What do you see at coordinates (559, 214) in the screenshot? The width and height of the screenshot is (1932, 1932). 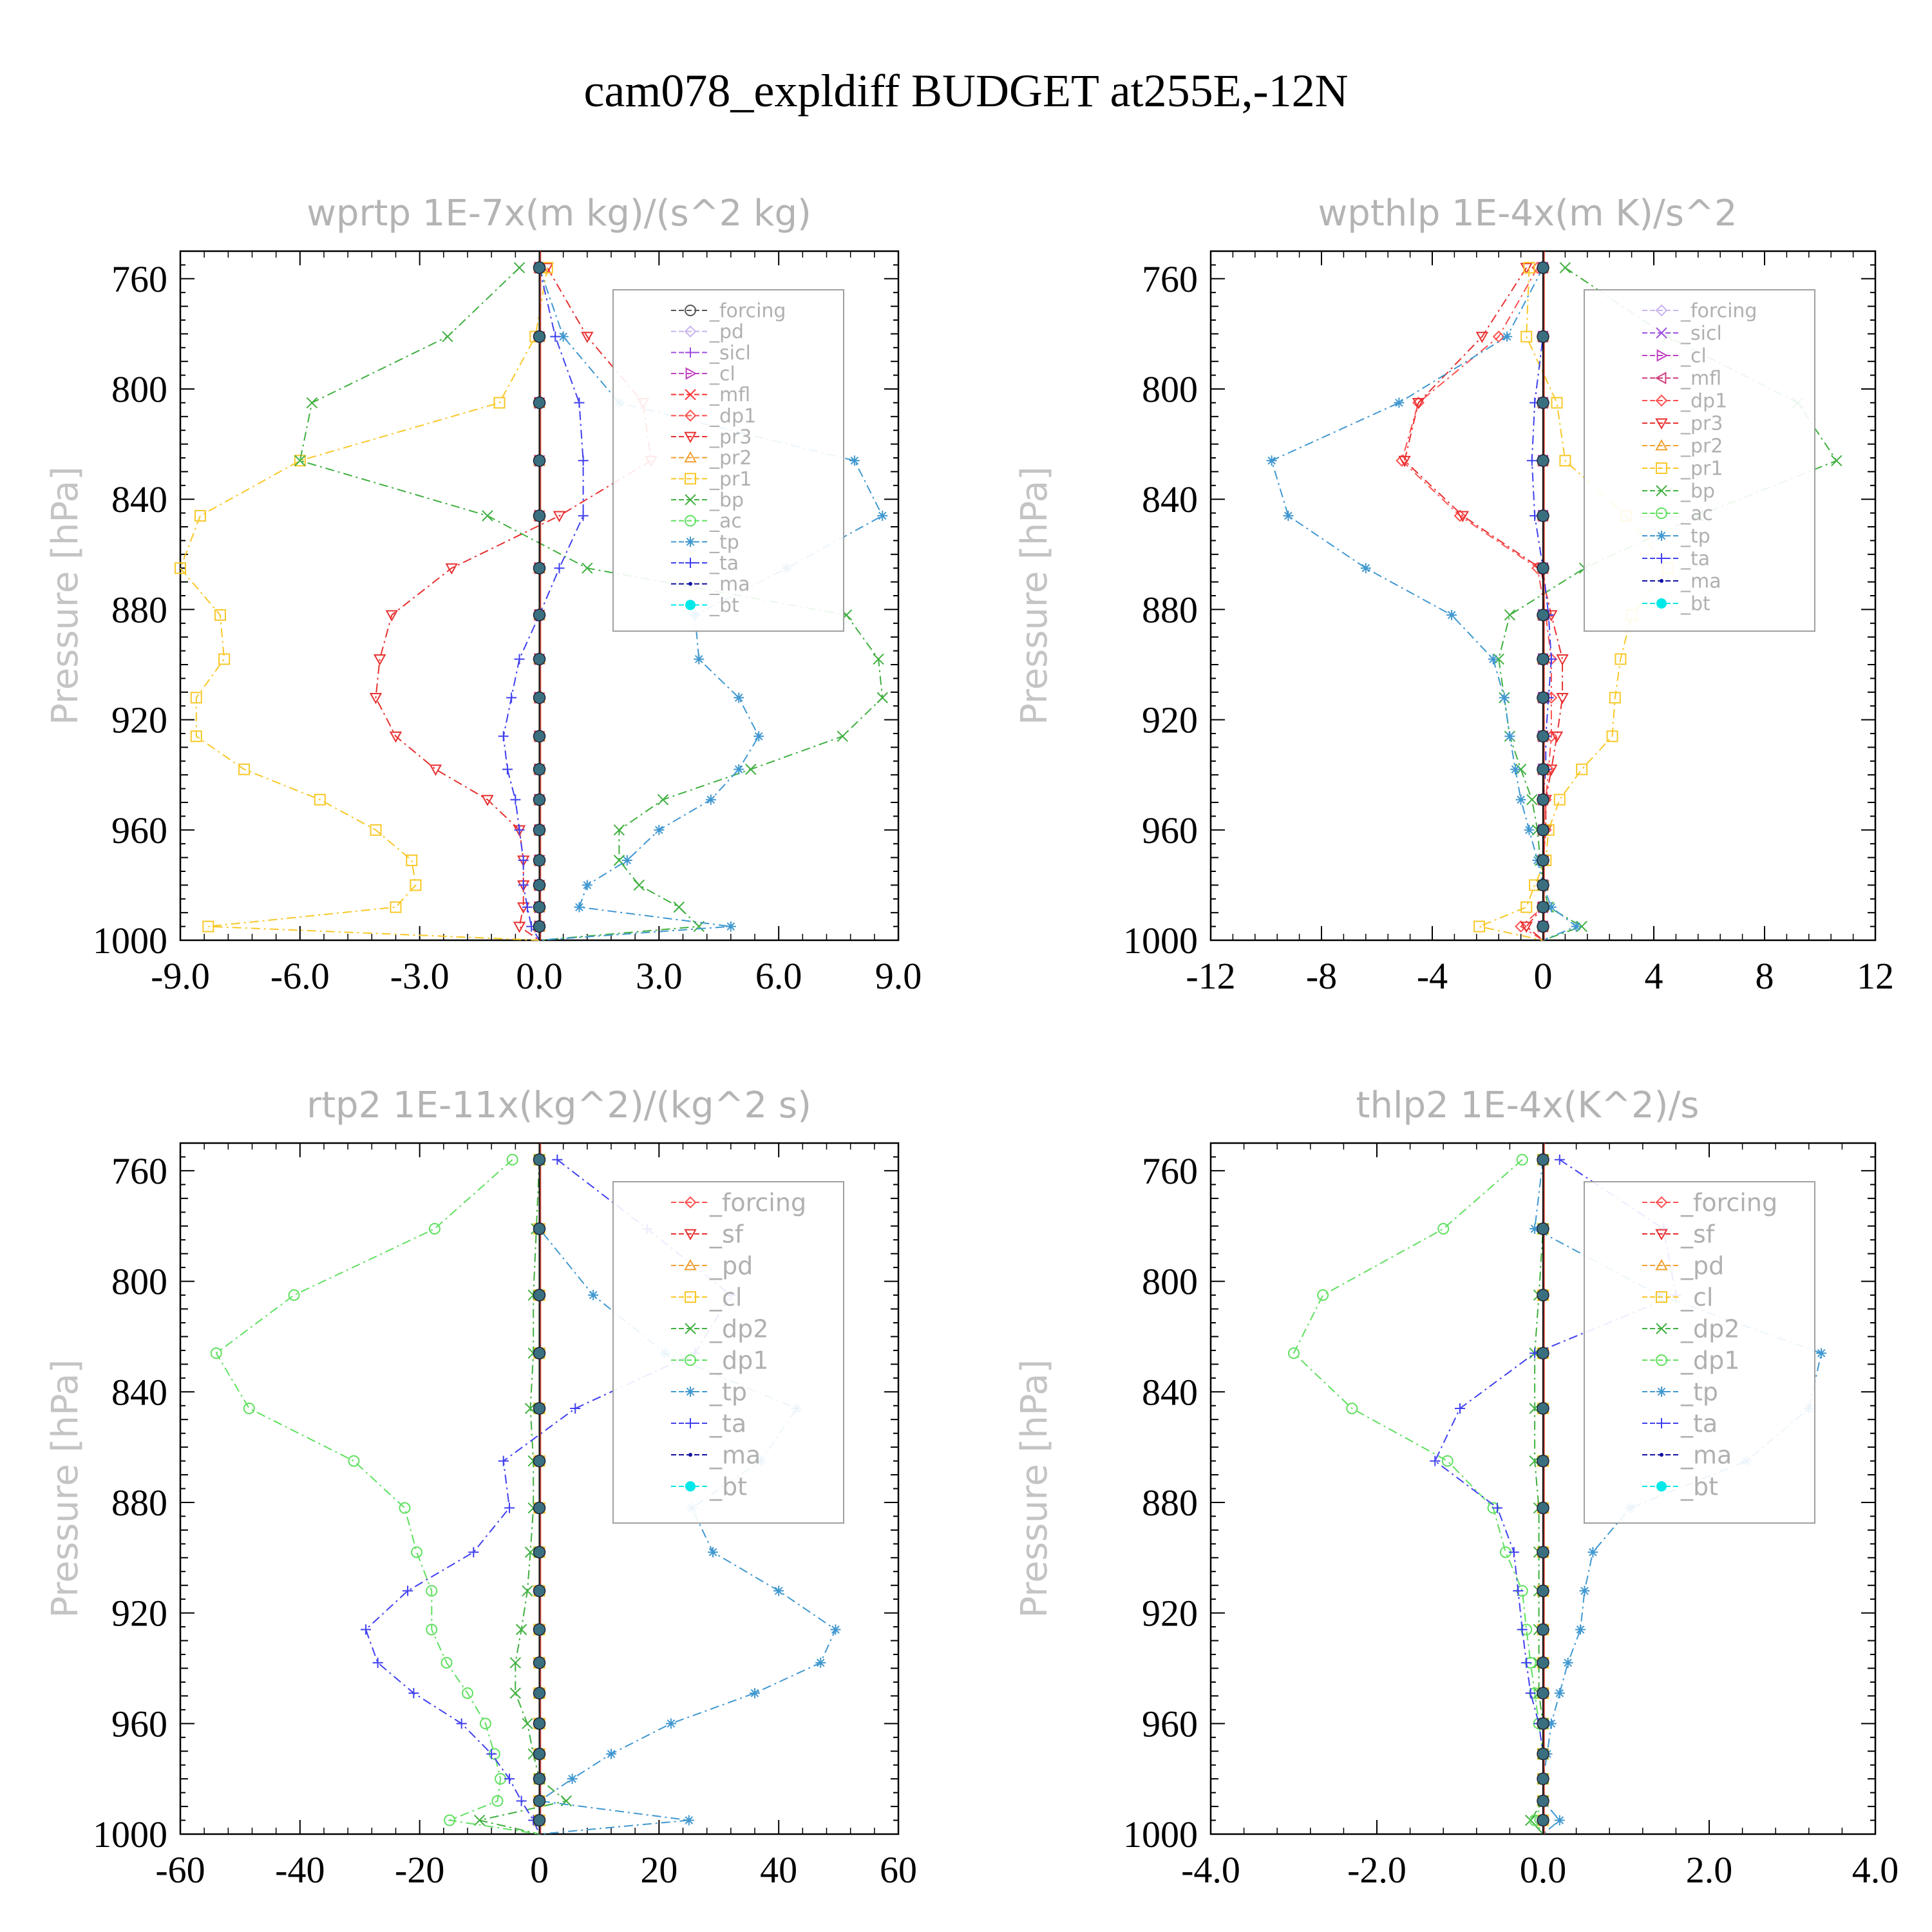 I see `panel-title: wprtp 1E-7x(m kg)/(s^2 kg)` at bounding box center [559, 214].